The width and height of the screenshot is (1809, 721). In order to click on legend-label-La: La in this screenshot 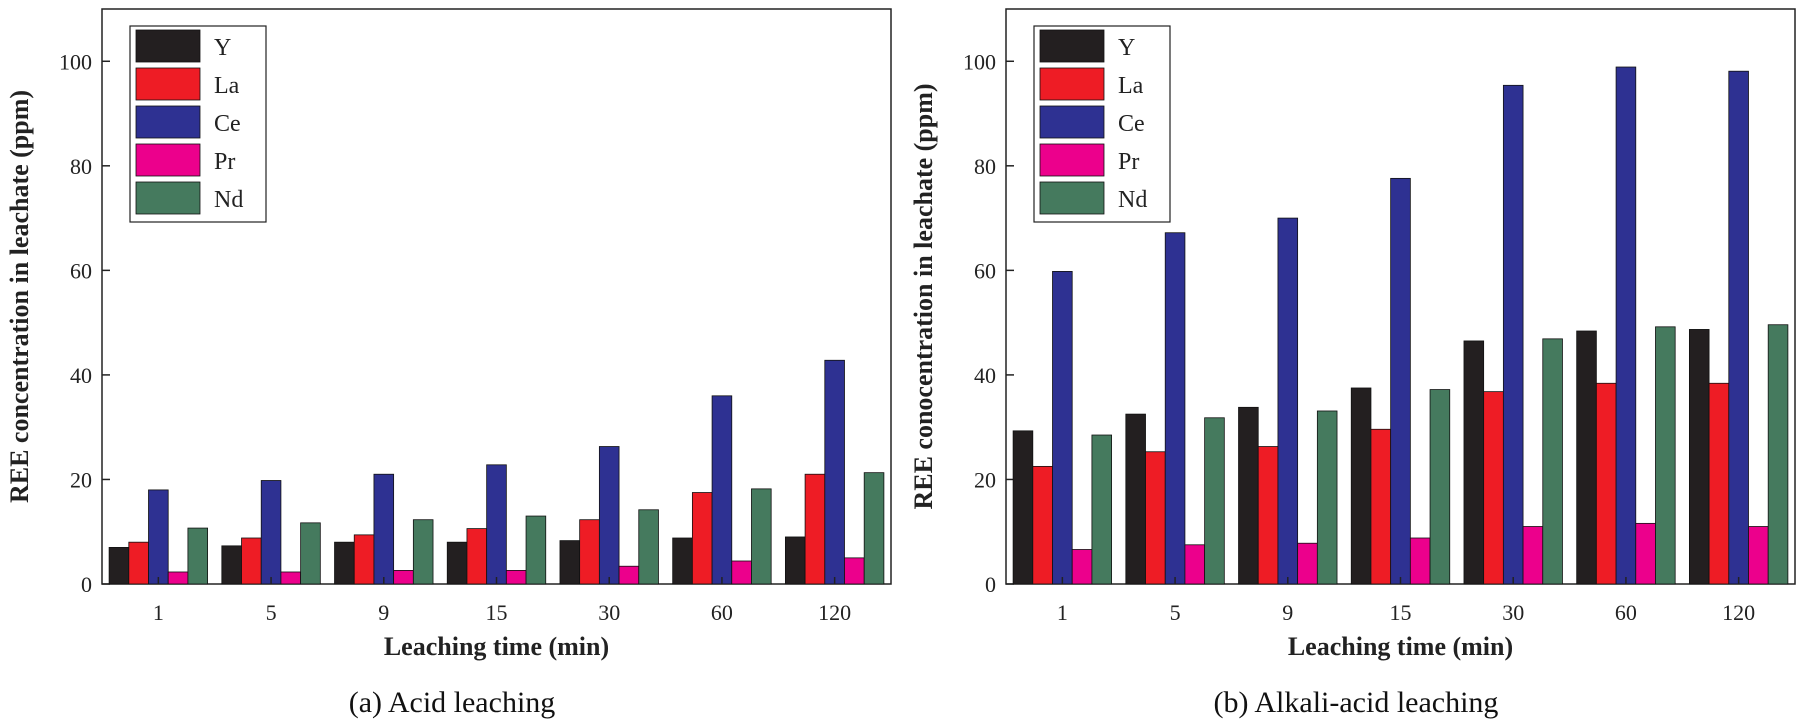, I will do `click(227, 86)`.